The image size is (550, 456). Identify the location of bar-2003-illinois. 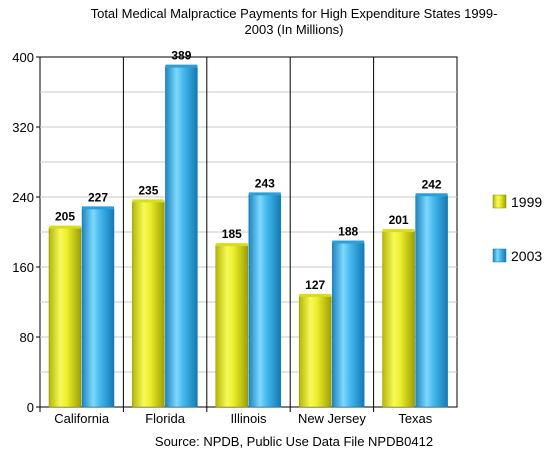
(265, 301).